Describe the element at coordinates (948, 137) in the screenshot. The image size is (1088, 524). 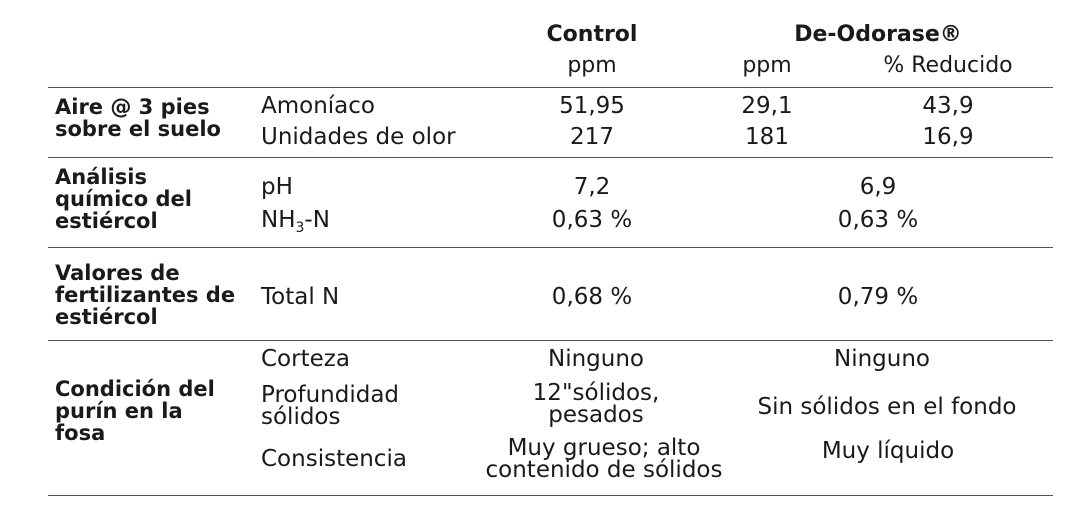
I see `value-odor-reduced: 16,9` at that location.